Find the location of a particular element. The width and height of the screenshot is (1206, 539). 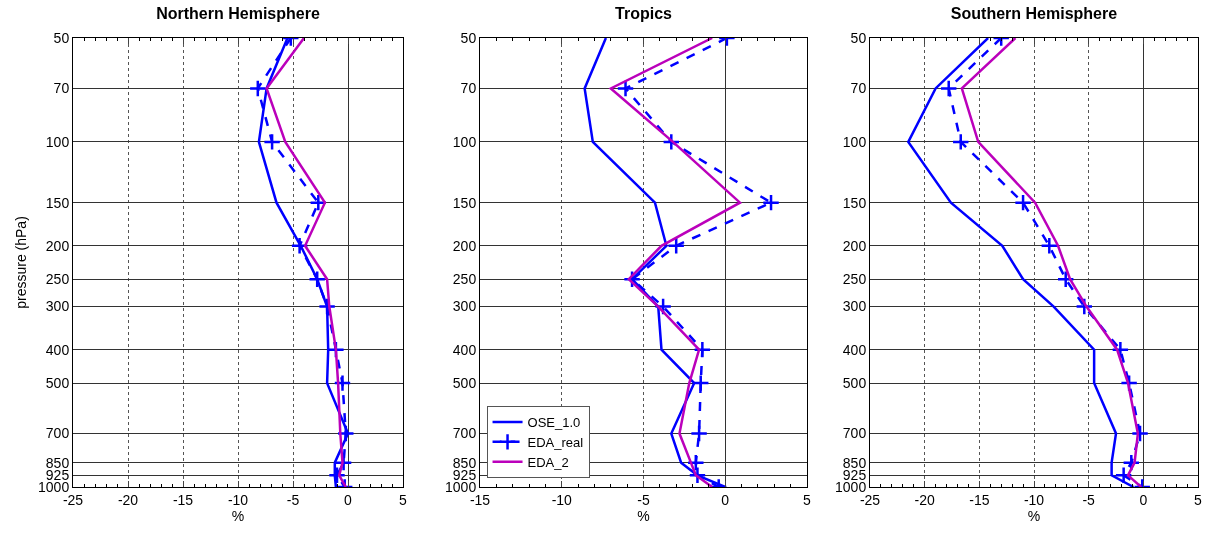

legend-label: EDA_real is located at coordinates (555, 442).